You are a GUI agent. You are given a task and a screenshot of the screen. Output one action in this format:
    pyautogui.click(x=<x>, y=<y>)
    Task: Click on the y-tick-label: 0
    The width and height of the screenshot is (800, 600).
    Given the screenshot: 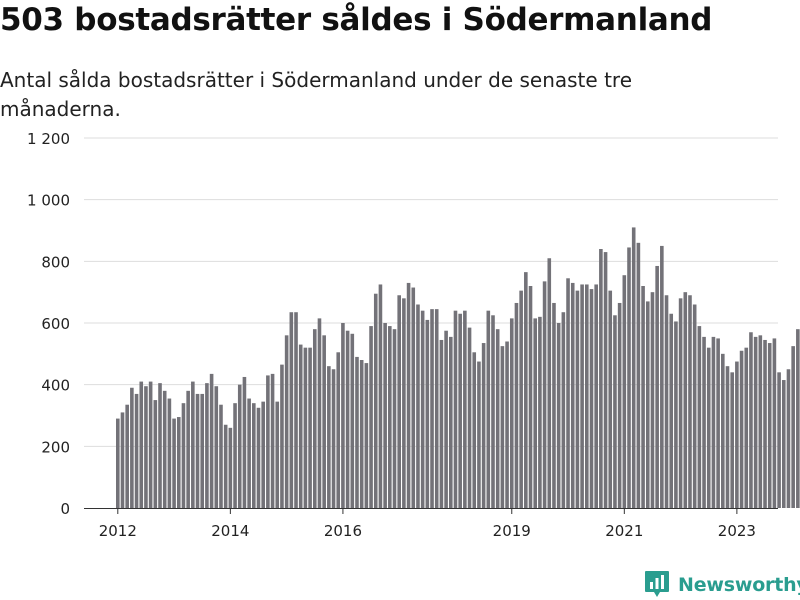 What is the action you would take?
    pyautogui.click(x=65, y=509)
    